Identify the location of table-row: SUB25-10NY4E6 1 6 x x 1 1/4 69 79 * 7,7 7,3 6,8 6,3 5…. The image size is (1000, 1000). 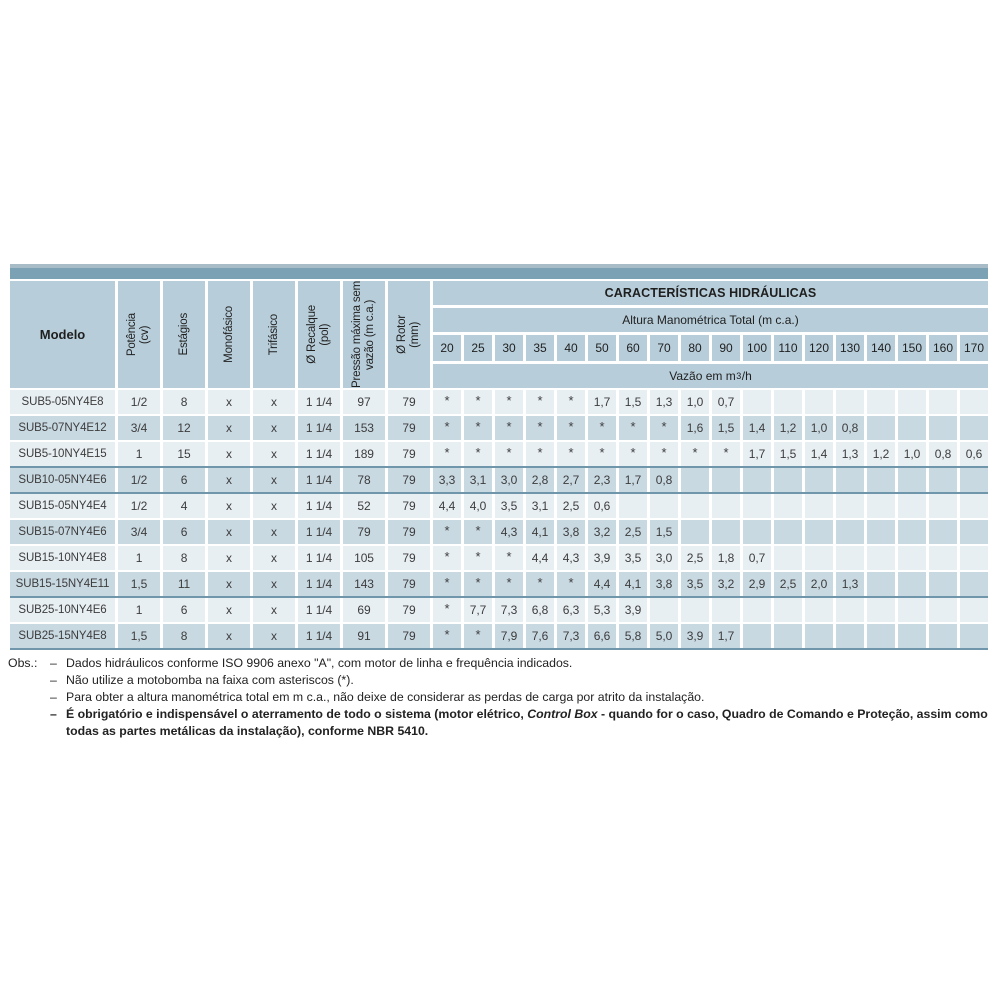
(499, 609).